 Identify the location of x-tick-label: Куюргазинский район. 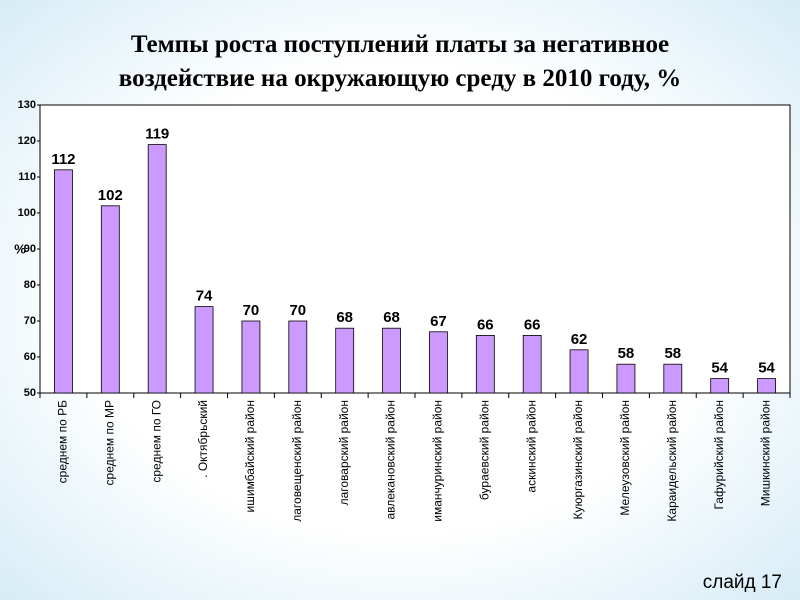
(578, 460).